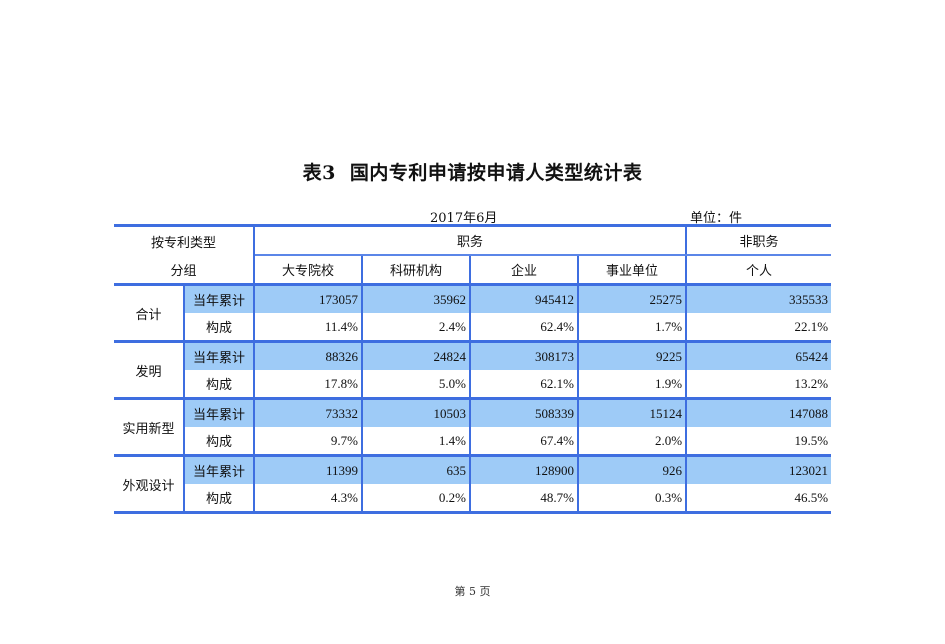 The image size is (945, 644). What do you see at coordinates (525, 355) in the screenshot?
I see `cell-value: 308173` at bounding box center [525, 355].